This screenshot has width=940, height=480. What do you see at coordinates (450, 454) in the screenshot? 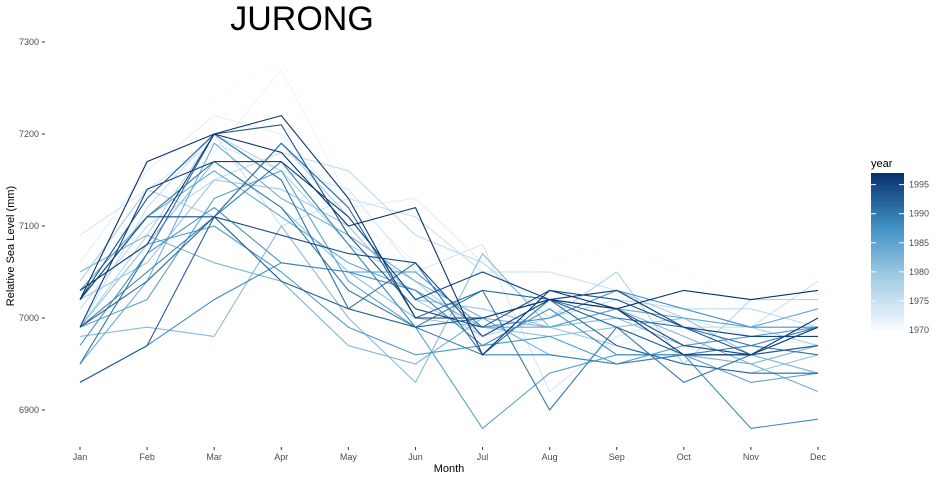
I see `x-axis: Jan Feb Mar Apr May Jun Jul Aug Sep Oct Nov Dec` at bounding box center [450, 454].